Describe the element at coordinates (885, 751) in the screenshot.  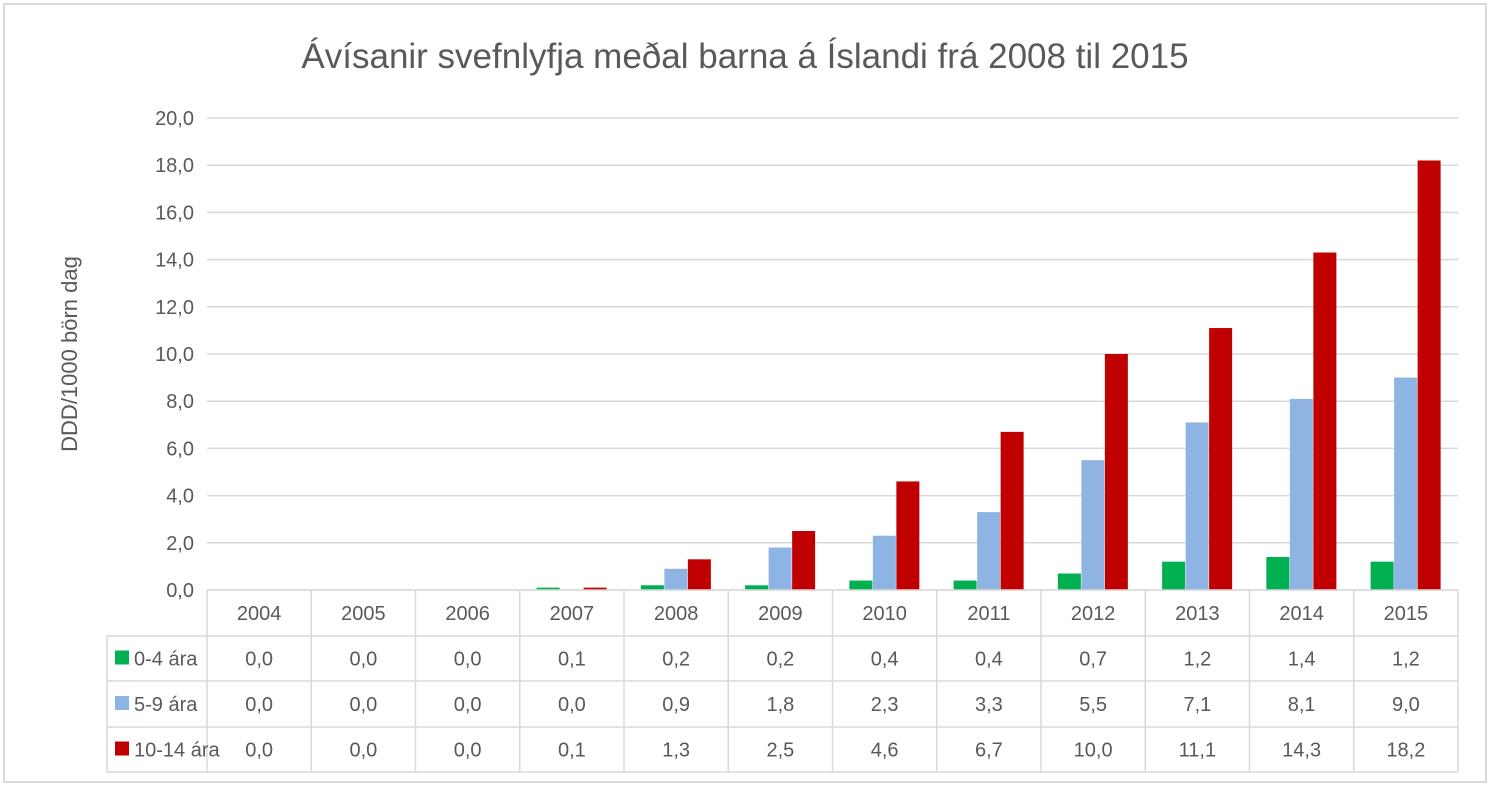
I see `data-label: 4,6` at that location.